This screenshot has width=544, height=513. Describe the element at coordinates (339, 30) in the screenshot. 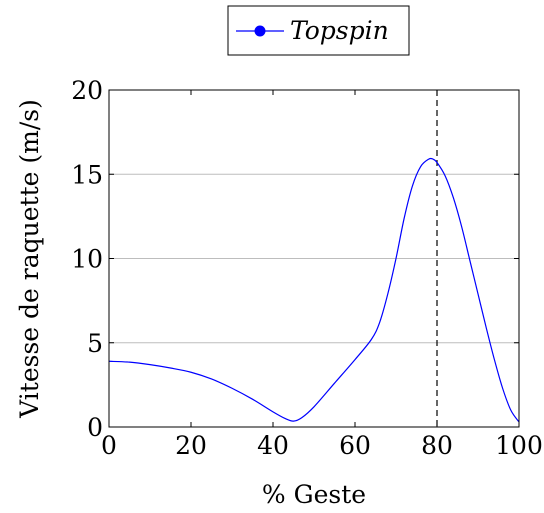

I see `legend-series-label: Topspin` at that location.